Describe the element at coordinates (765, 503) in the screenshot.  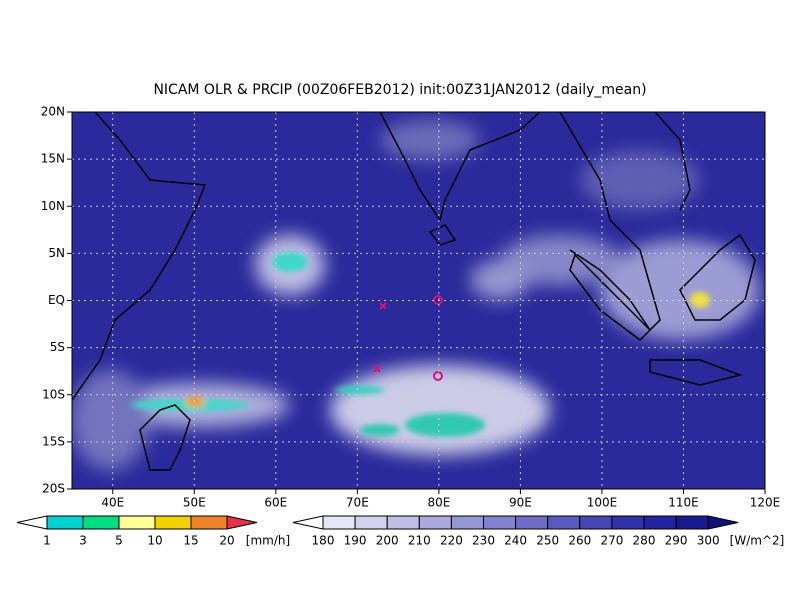
I see `lon-label: 120E` at that location.